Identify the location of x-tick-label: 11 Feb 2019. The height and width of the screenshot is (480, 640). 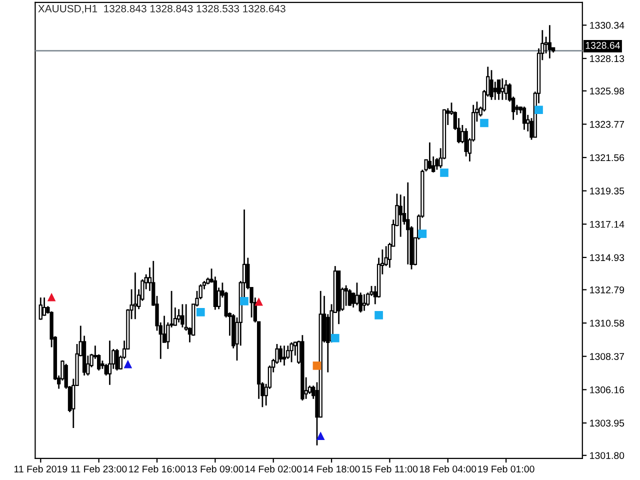
(41, 468).